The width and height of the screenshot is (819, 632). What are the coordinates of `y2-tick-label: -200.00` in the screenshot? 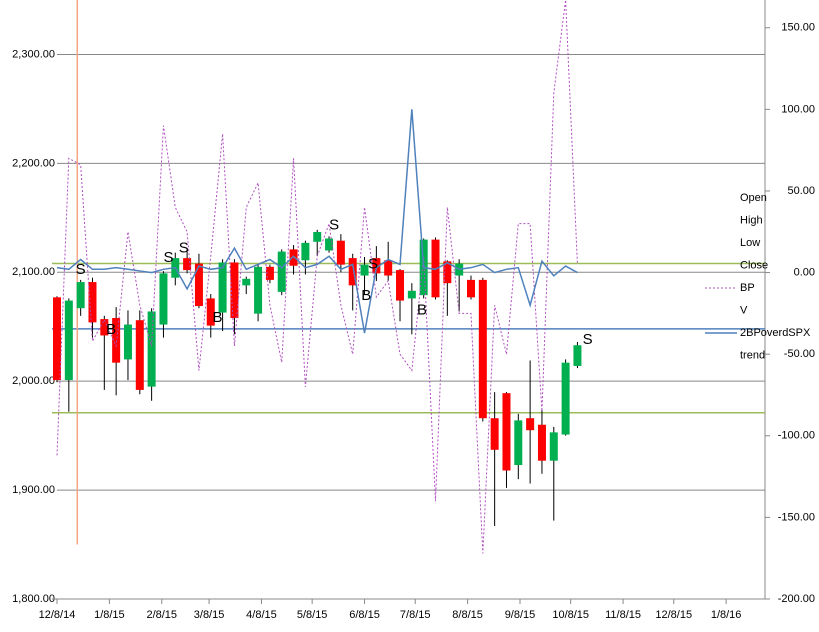 It's located at (796, 599).